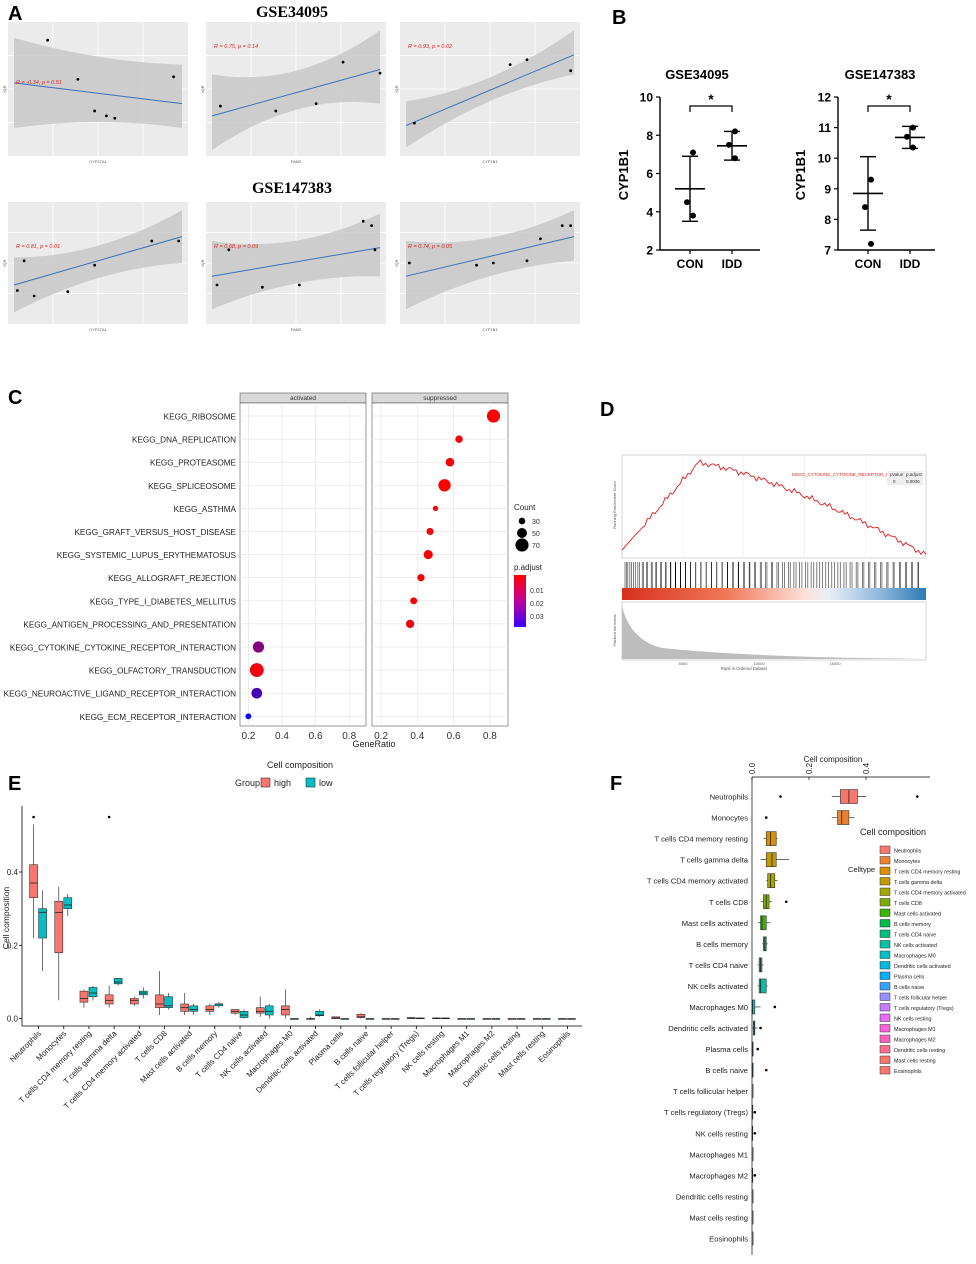 The image size is (976, 1264). I want to click on panel-f-y-tick-label: Dendritic cells resting, so click(712, 1196).